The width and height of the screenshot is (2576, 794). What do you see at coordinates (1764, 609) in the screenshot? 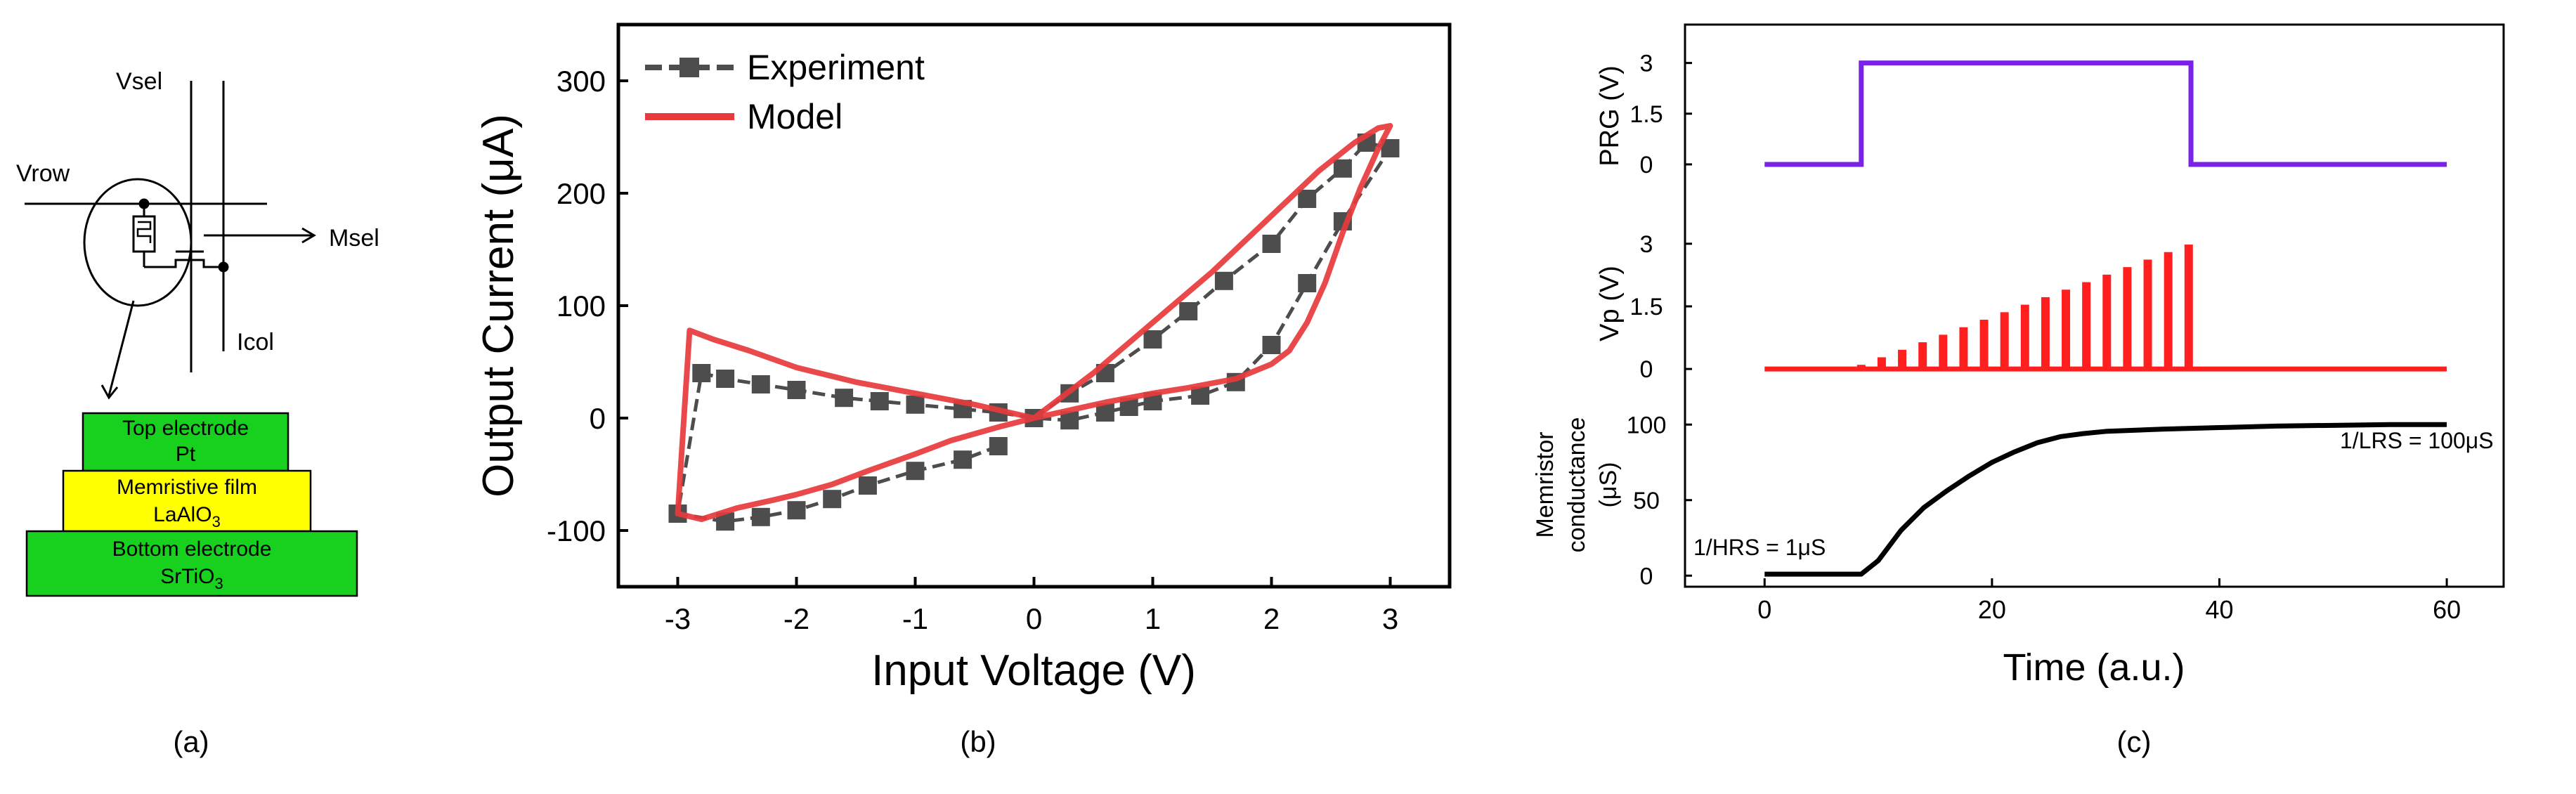
I see `x-tick-label: 0` at bounding box center [1764, 609].